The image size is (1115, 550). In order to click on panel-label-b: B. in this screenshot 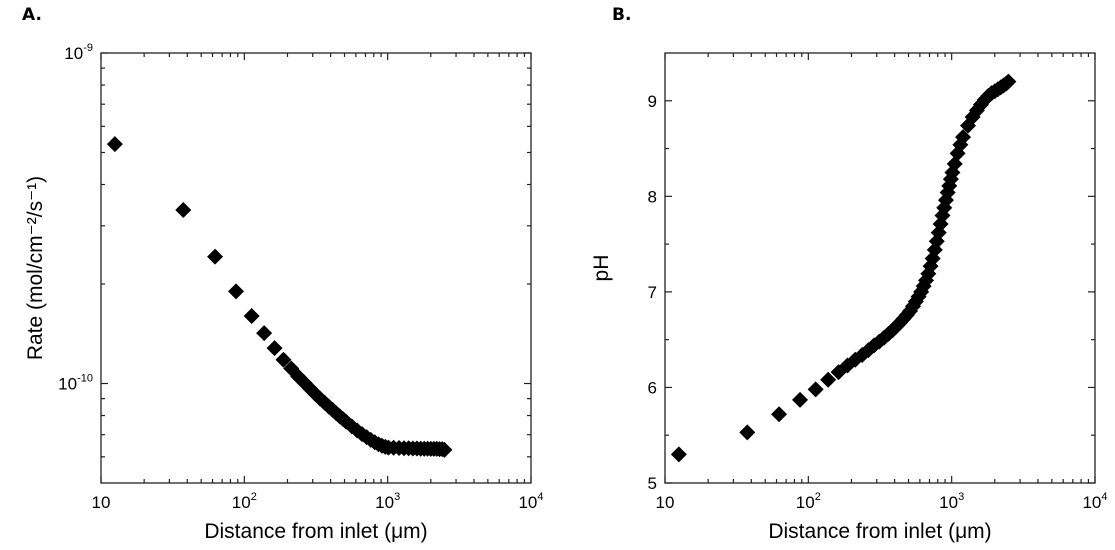, I will do `click(621, 15)`.